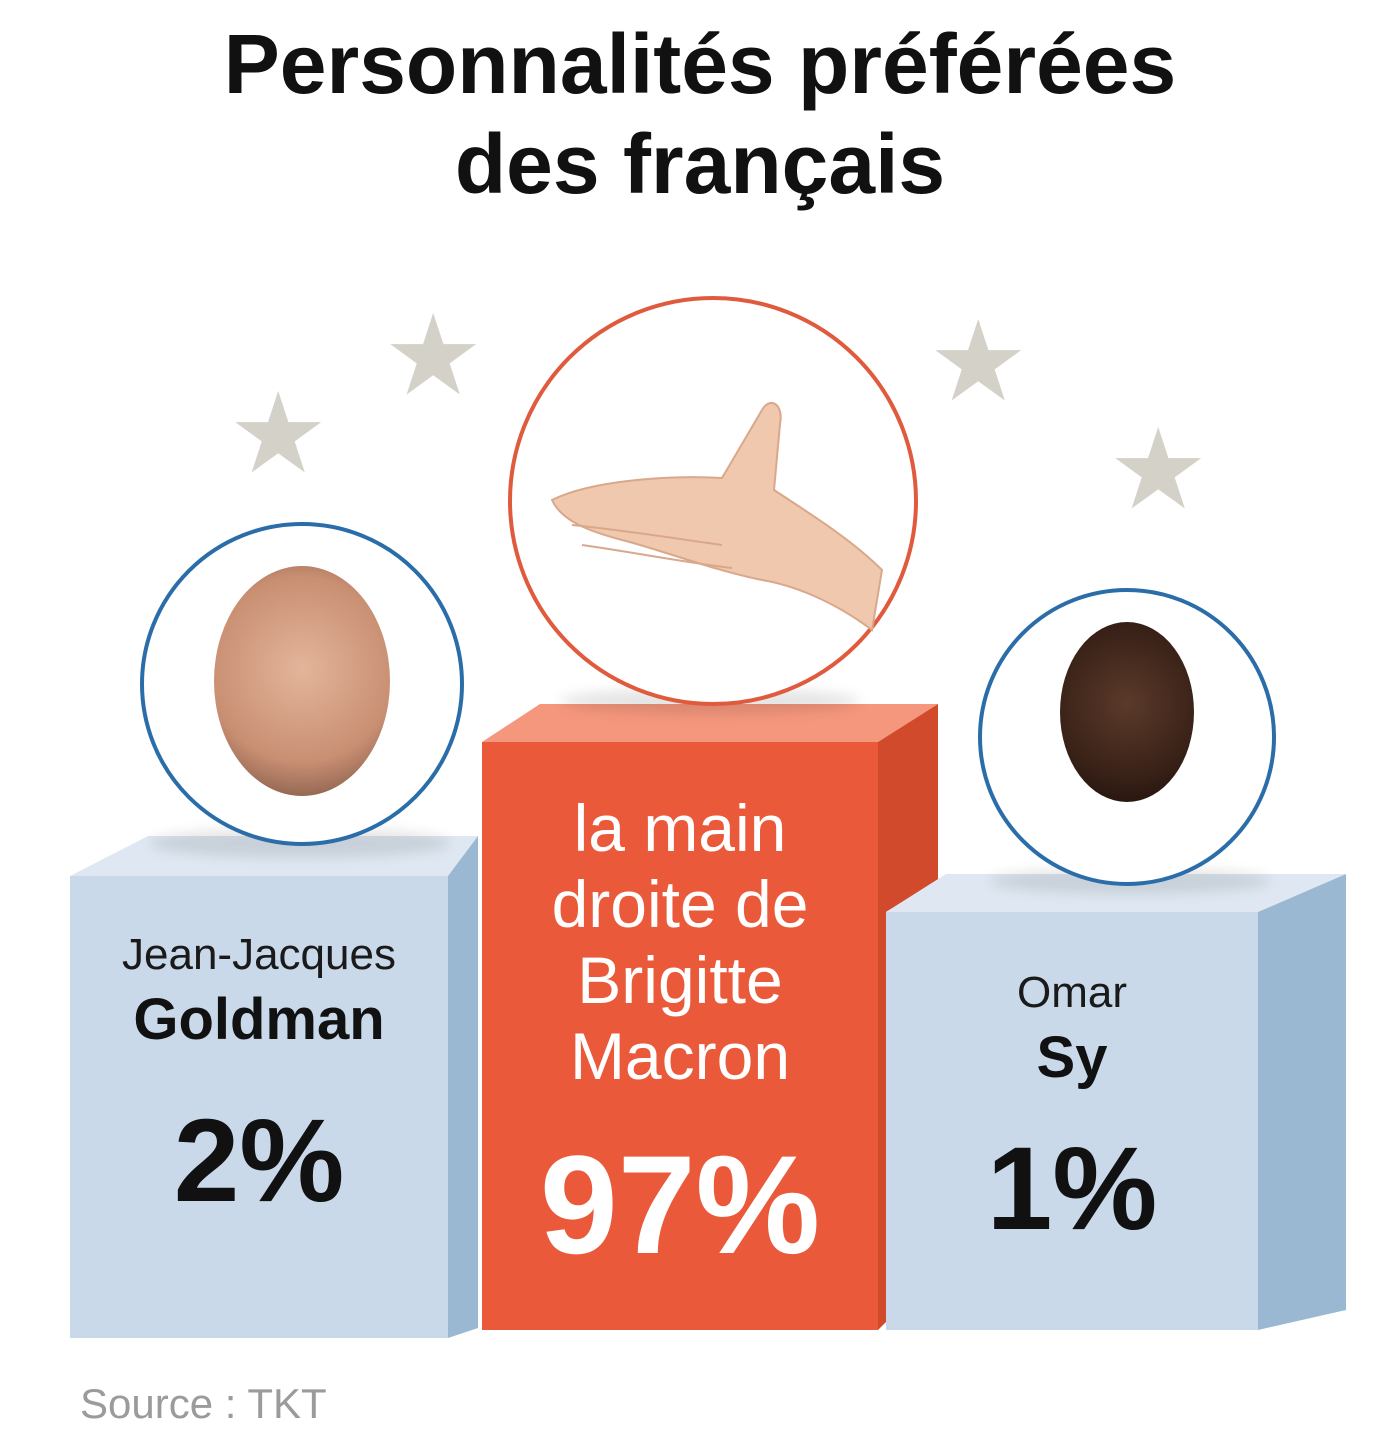 The image size is (1400, 1449). I want to click on block-second-top, so click(274, 856).